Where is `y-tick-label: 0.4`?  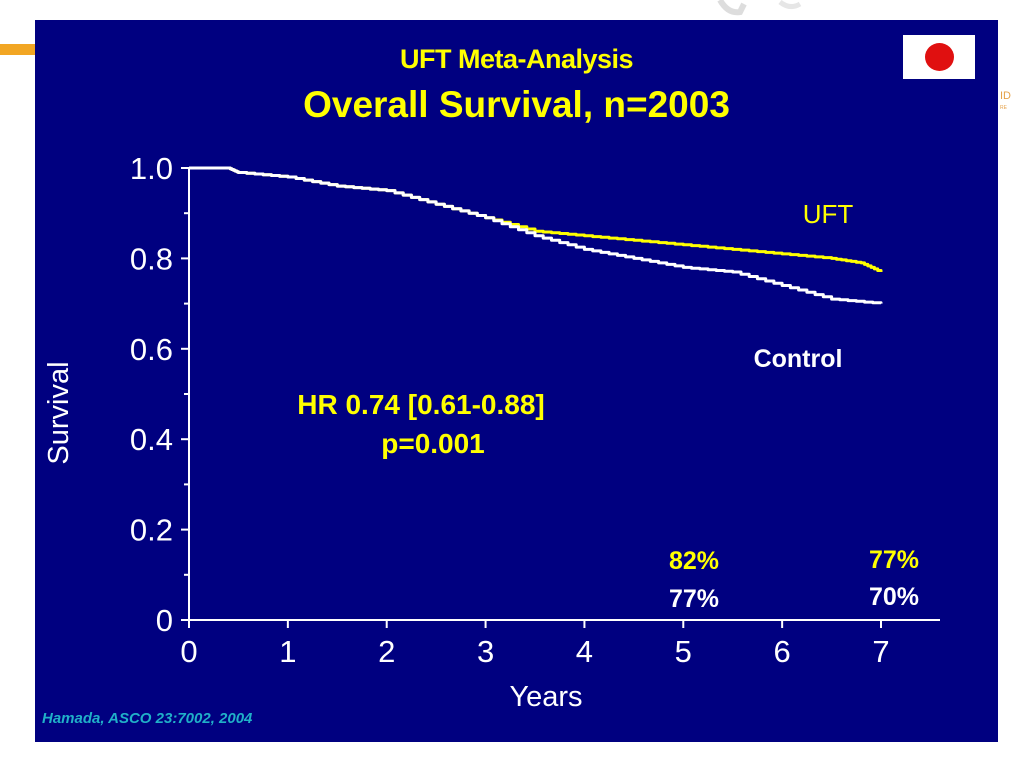
y-tick-label: 0.4 is located at coordinates (151, 439).